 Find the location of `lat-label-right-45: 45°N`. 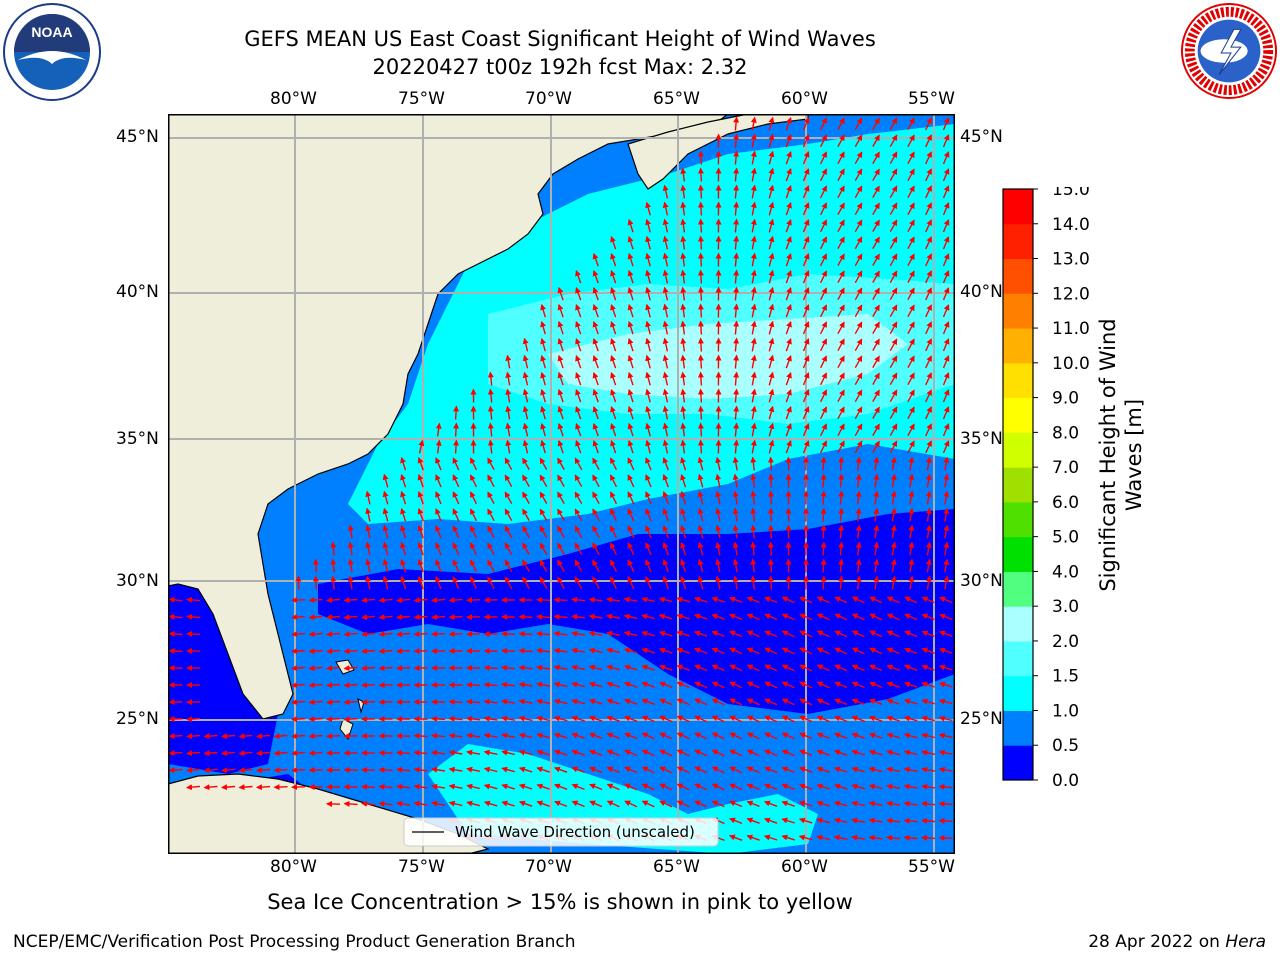

lat-label-right-45: 45°N is located at coordinates (981, 137).